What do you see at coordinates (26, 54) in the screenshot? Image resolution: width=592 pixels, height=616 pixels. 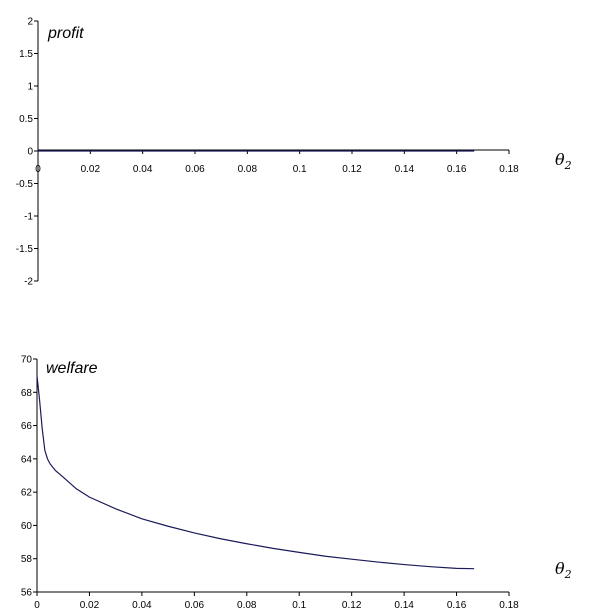 I see `y-tick-label: 1.5` at bounding box center [26, 54].